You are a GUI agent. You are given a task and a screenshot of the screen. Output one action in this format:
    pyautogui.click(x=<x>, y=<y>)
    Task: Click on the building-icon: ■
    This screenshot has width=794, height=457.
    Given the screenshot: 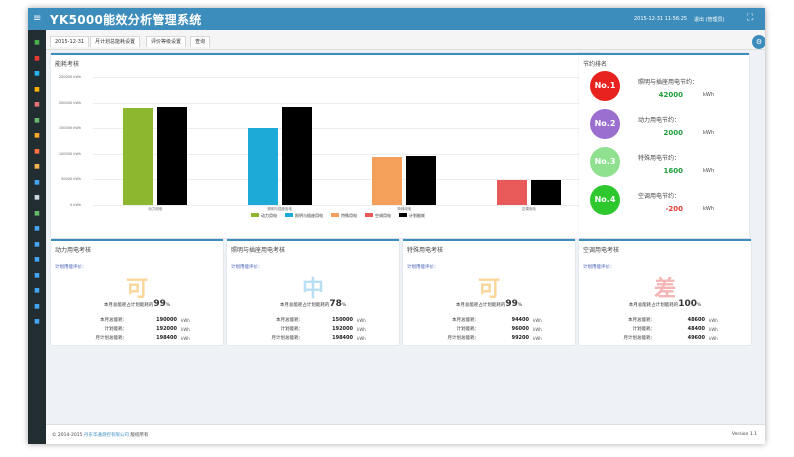 What is the action you would take?
    pyautogui.click(x=37, y=166)
    